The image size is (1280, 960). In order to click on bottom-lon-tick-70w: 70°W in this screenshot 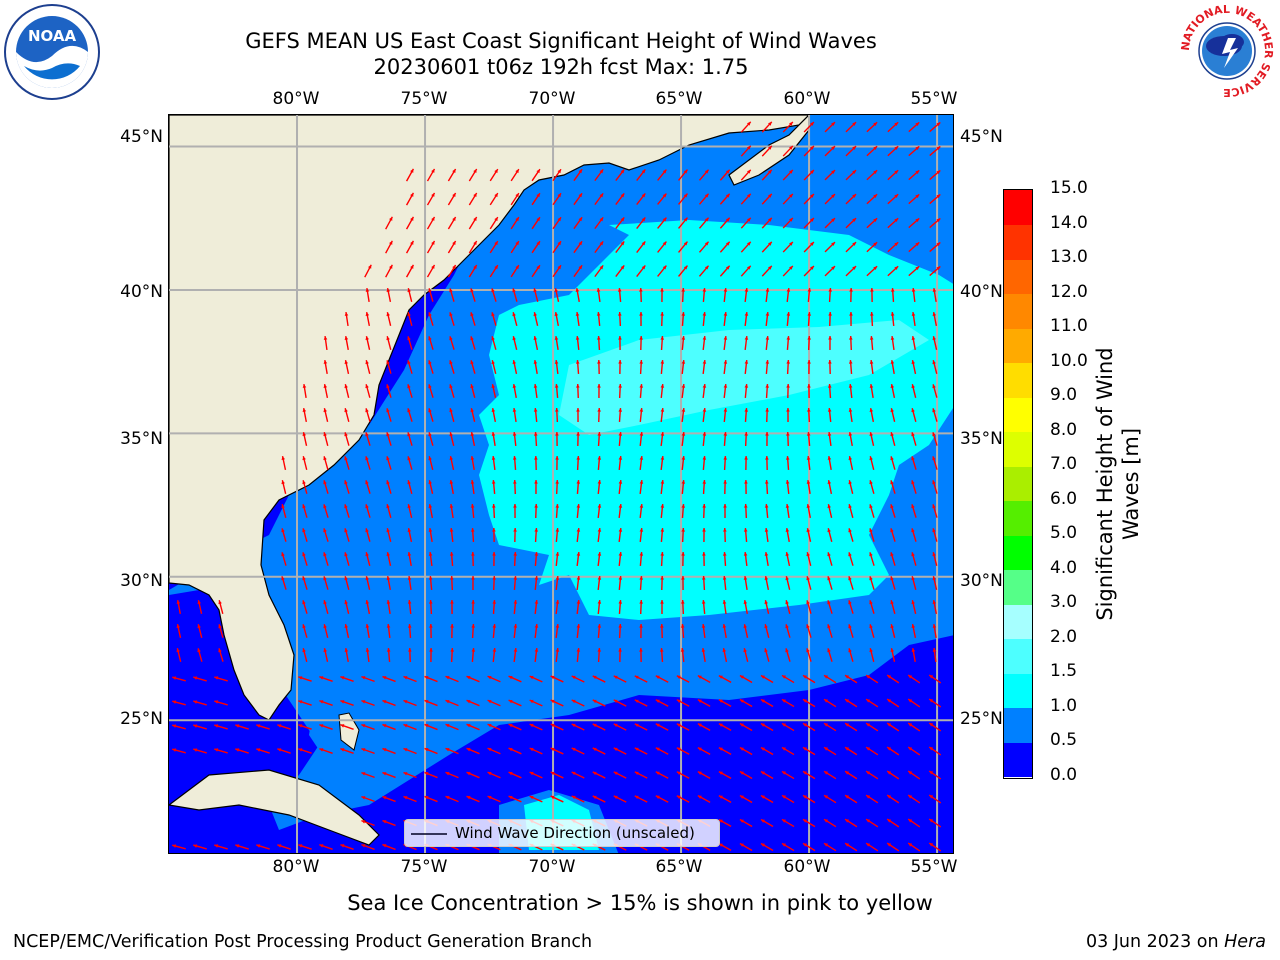, I will do `click(552, 867)`.